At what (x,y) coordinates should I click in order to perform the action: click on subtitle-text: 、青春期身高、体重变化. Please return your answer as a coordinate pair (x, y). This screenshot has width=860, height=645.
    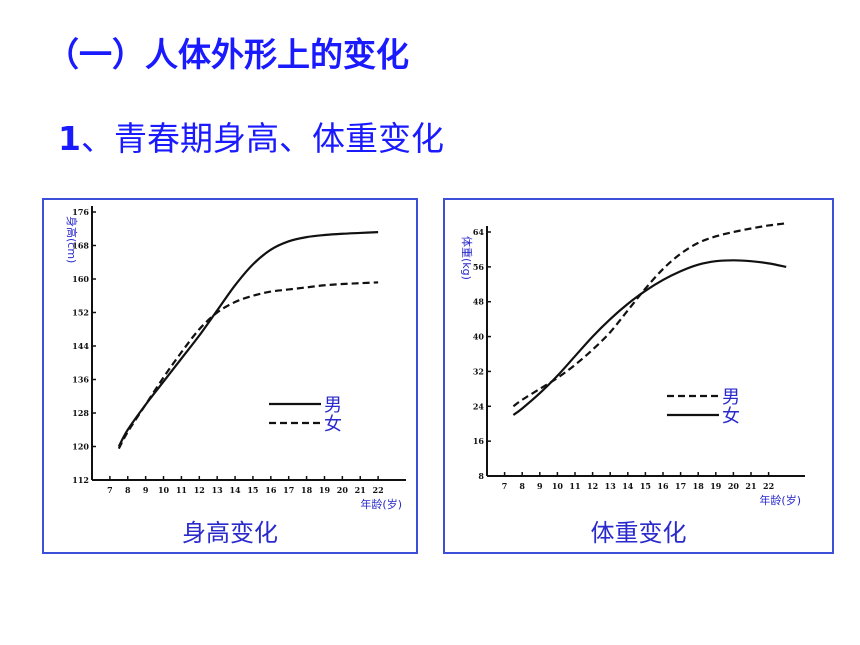
    Looking at the image, I should click on (262, 138).